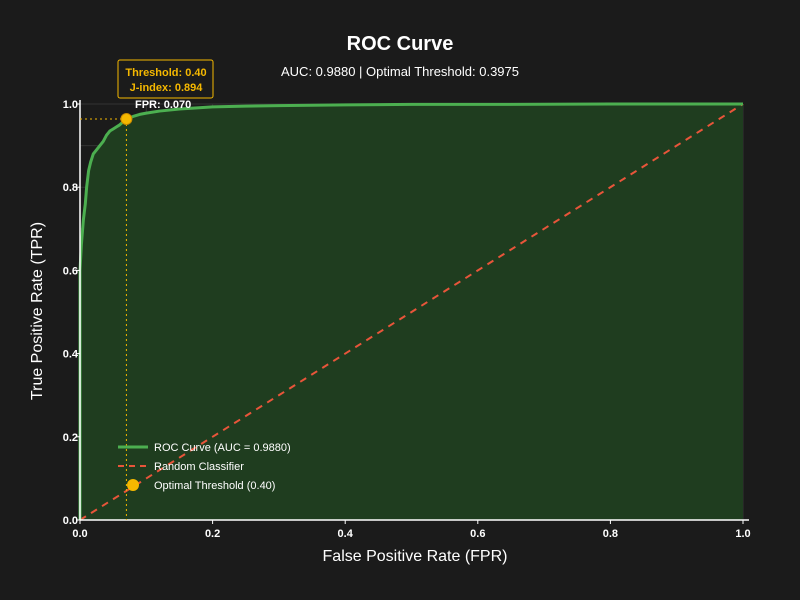 This screenshot has width=800, height=600. Describe the element at coordinates (163, 105) in the screenshot. I see `annotation-fpr-text: FPR: 0.070` at that location.